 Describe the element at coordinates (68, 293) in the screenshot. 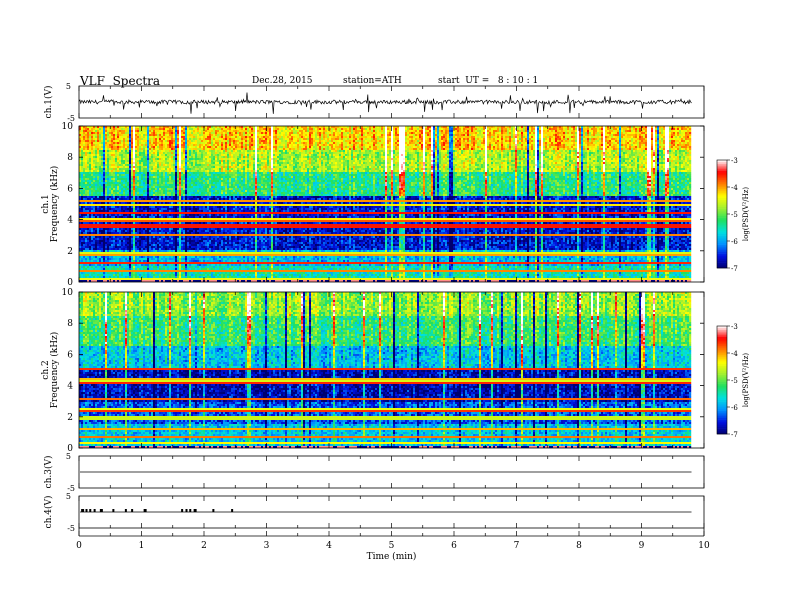

I see `ch2-spectrogram-ytick-label: 10` at that location.